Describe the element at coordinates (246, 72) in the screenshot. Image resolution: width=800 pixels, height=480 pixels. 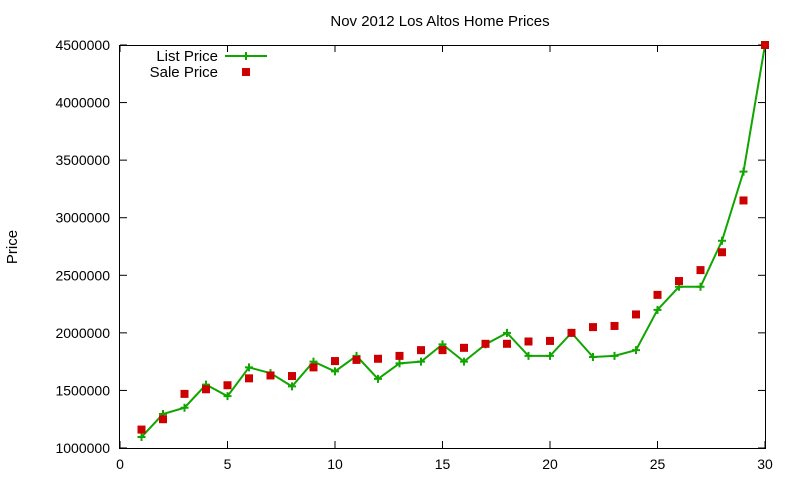
I see `legend-square-swatch` at that location.